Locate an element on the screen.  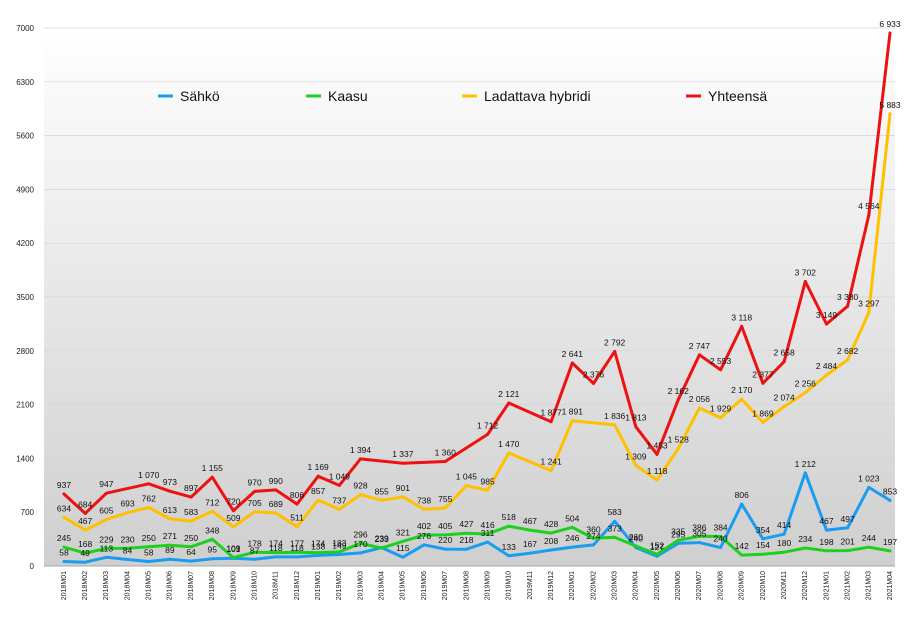
data-label-kaasu: 360 is located at coordinates (593, 529).